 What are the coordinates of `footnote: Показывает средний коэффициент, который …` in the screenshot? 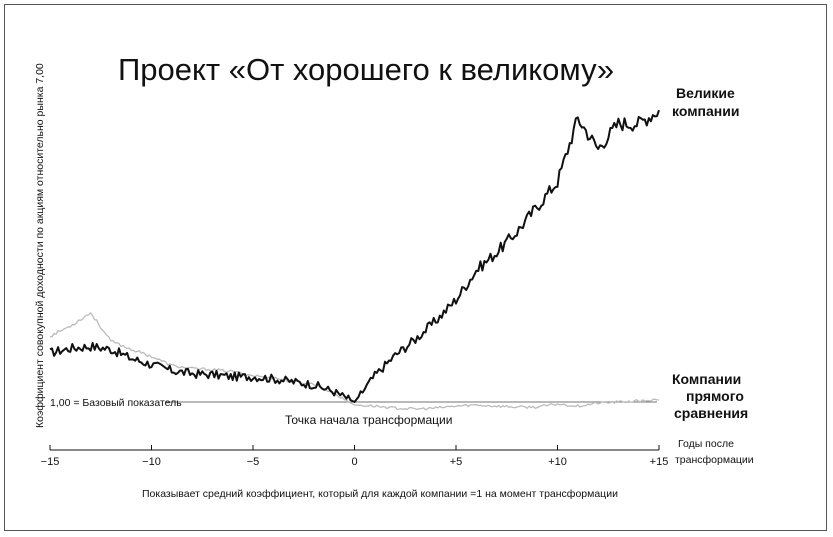 It's located at (380, 494).